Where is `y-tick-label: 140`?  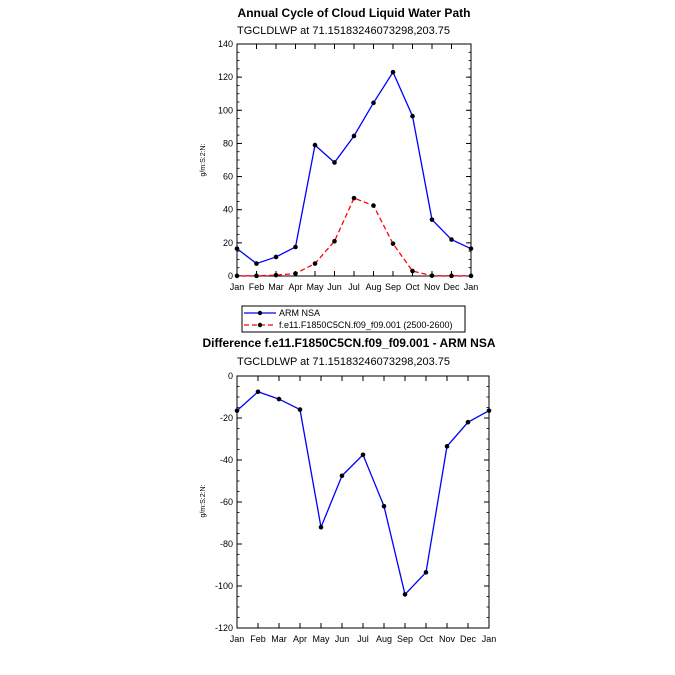
y-tick-label: 140 is located at coordinates (225, 44).